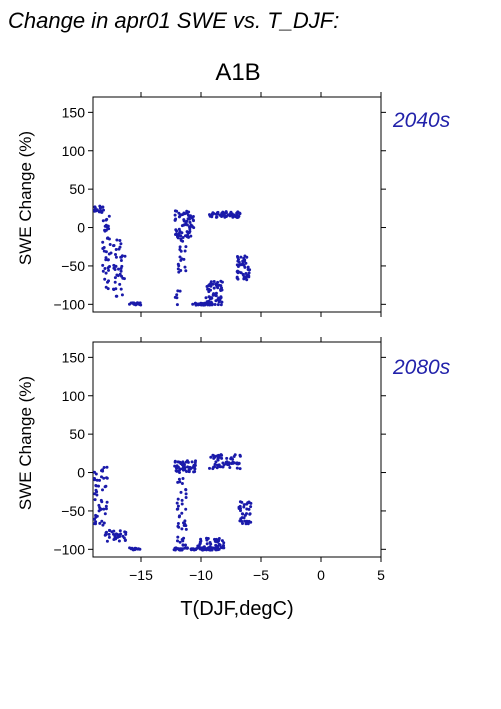 The height and width of the screenshot is (709, 501). What do you see at coordinates (237, 72) in the screenshot?
I see `scenario-title: A1B` at bounding box center [237, 72].